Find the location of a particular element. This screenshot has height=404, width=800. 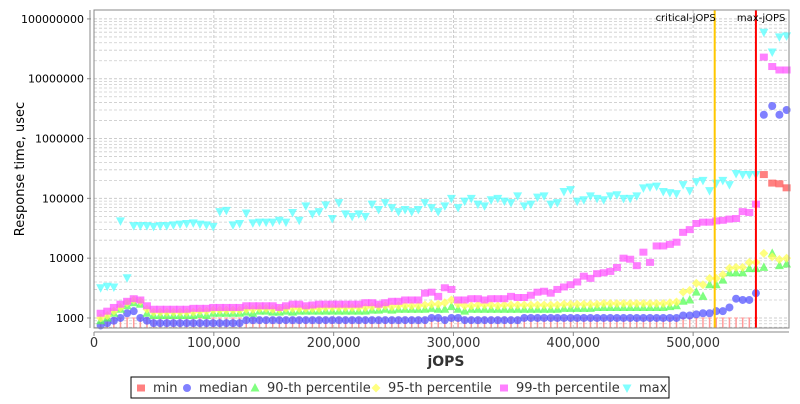

y-tick-label: 10000000 is located at coordinates (56, 79).